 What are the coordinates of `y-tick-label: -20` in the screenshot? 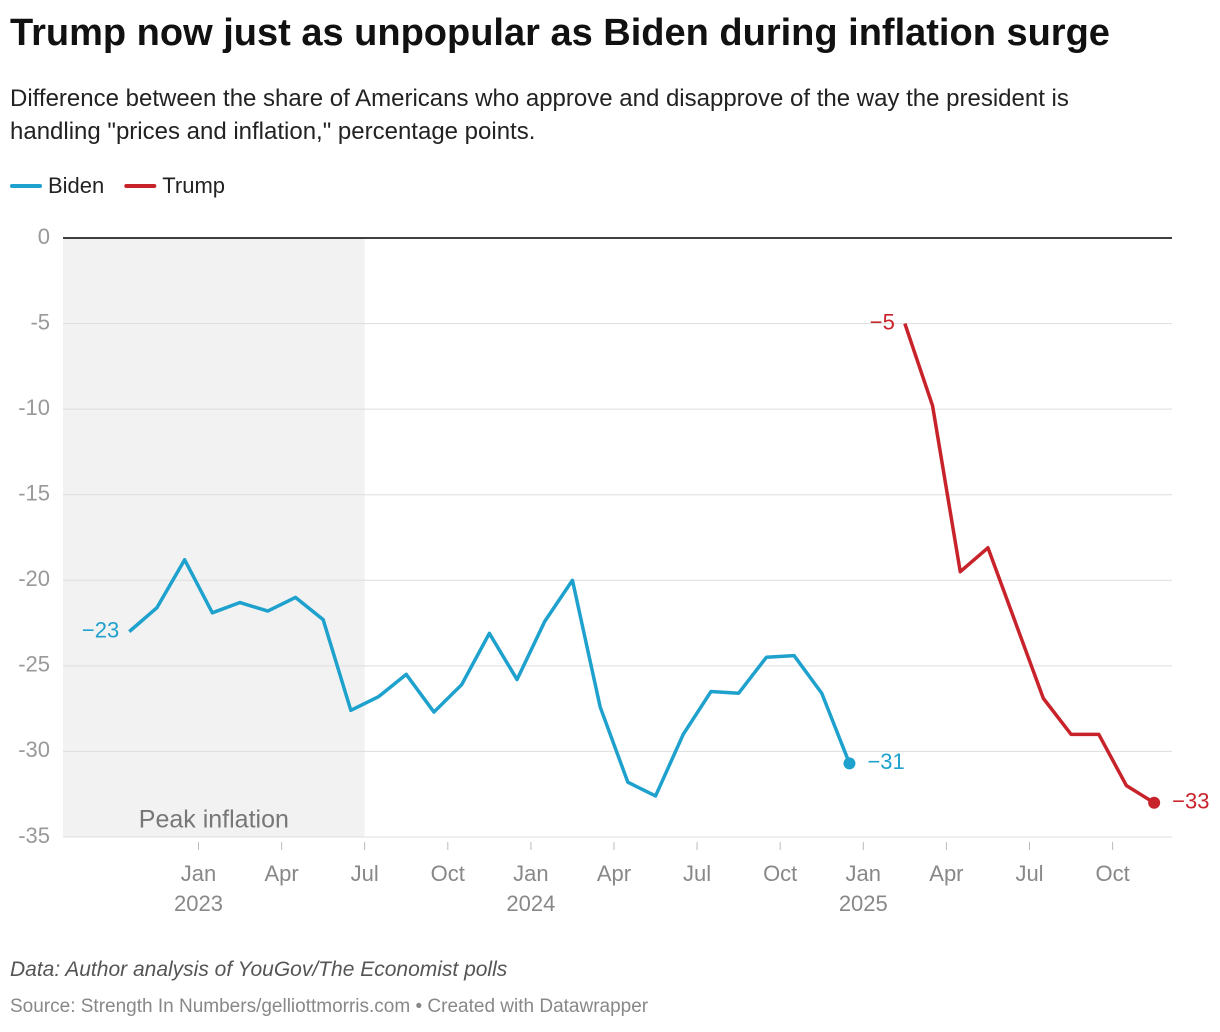 It's located at (34, 578).